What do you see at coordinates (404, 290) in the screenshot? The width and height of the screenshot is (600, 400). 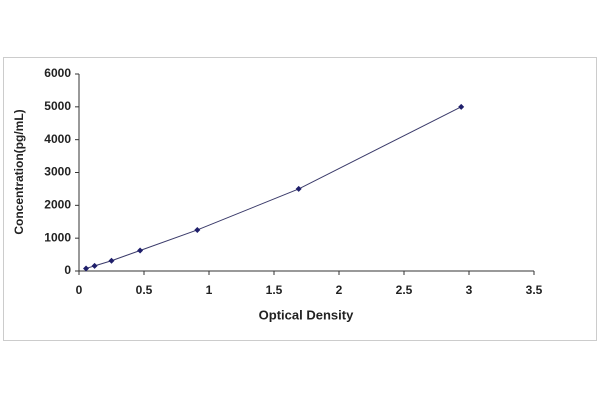 I see `x-tick-label: 2.5` at bounding box center [404, 290].